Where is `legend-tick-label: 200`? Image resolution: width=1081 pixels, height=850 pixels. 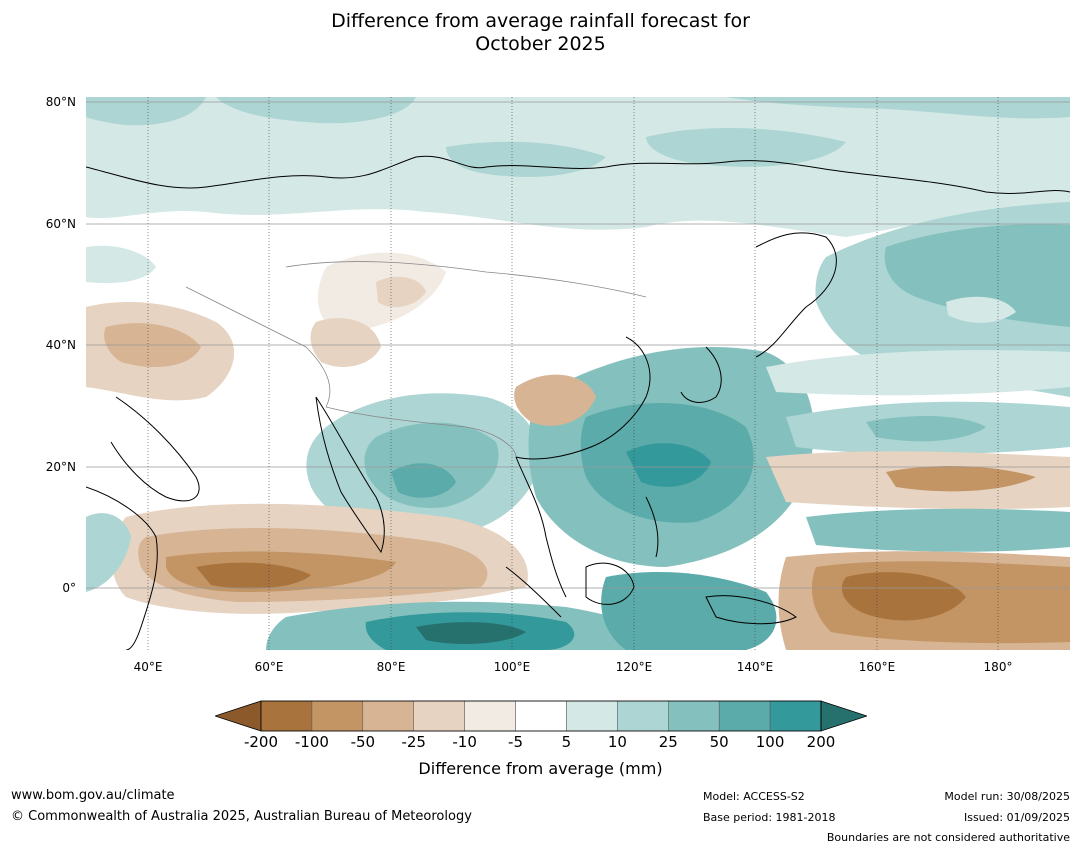
legend-tick-label: 200 is located at coordinates (821, 742).